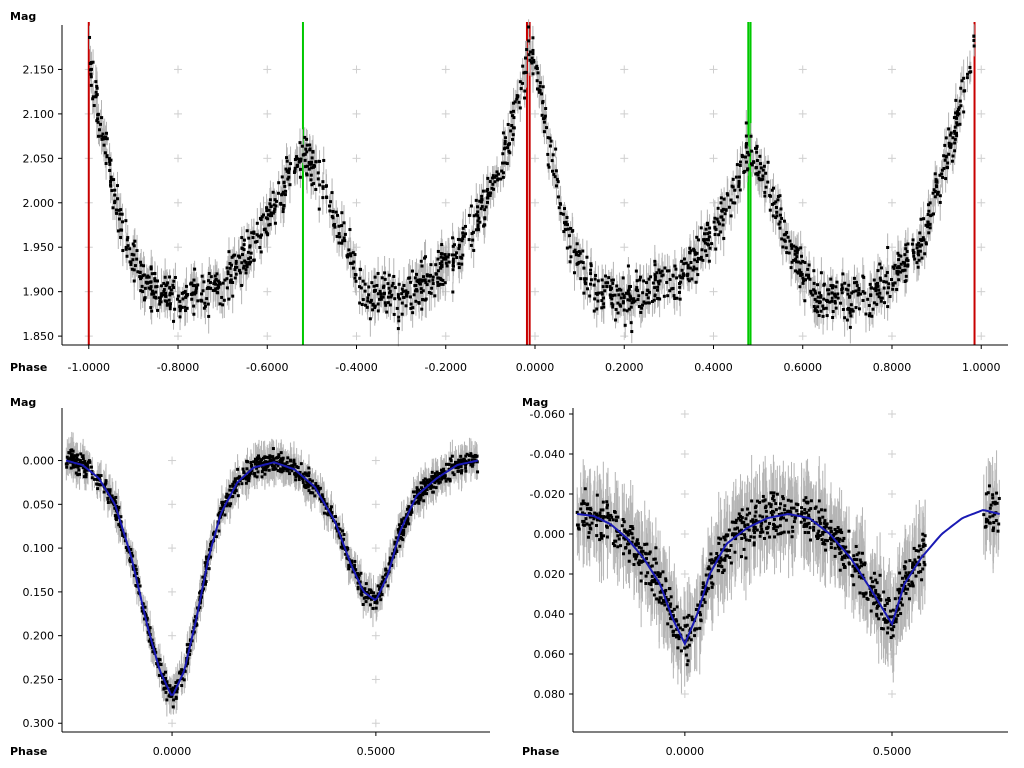  Describe the element at coordinates (892, 367) in the screenshot. I see `x-tick-label: 0.8000` at that location.